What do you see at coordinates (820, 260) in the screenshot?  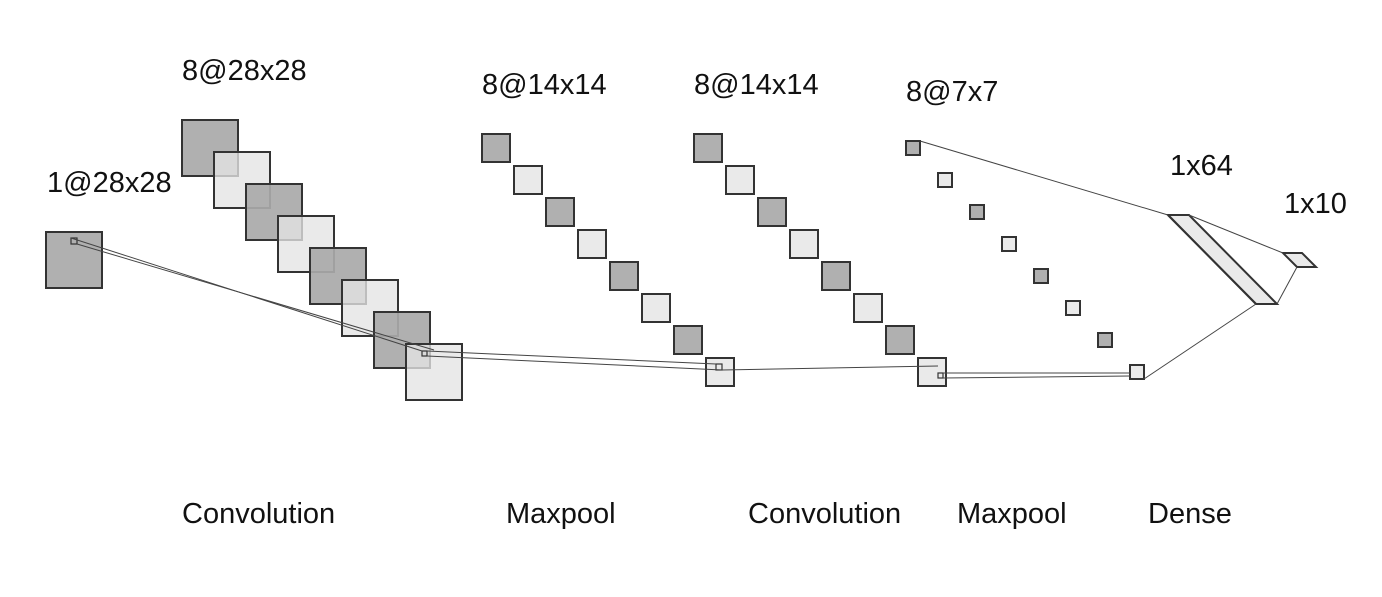 I see `conv2-layer` at bounding box center [820, 260].